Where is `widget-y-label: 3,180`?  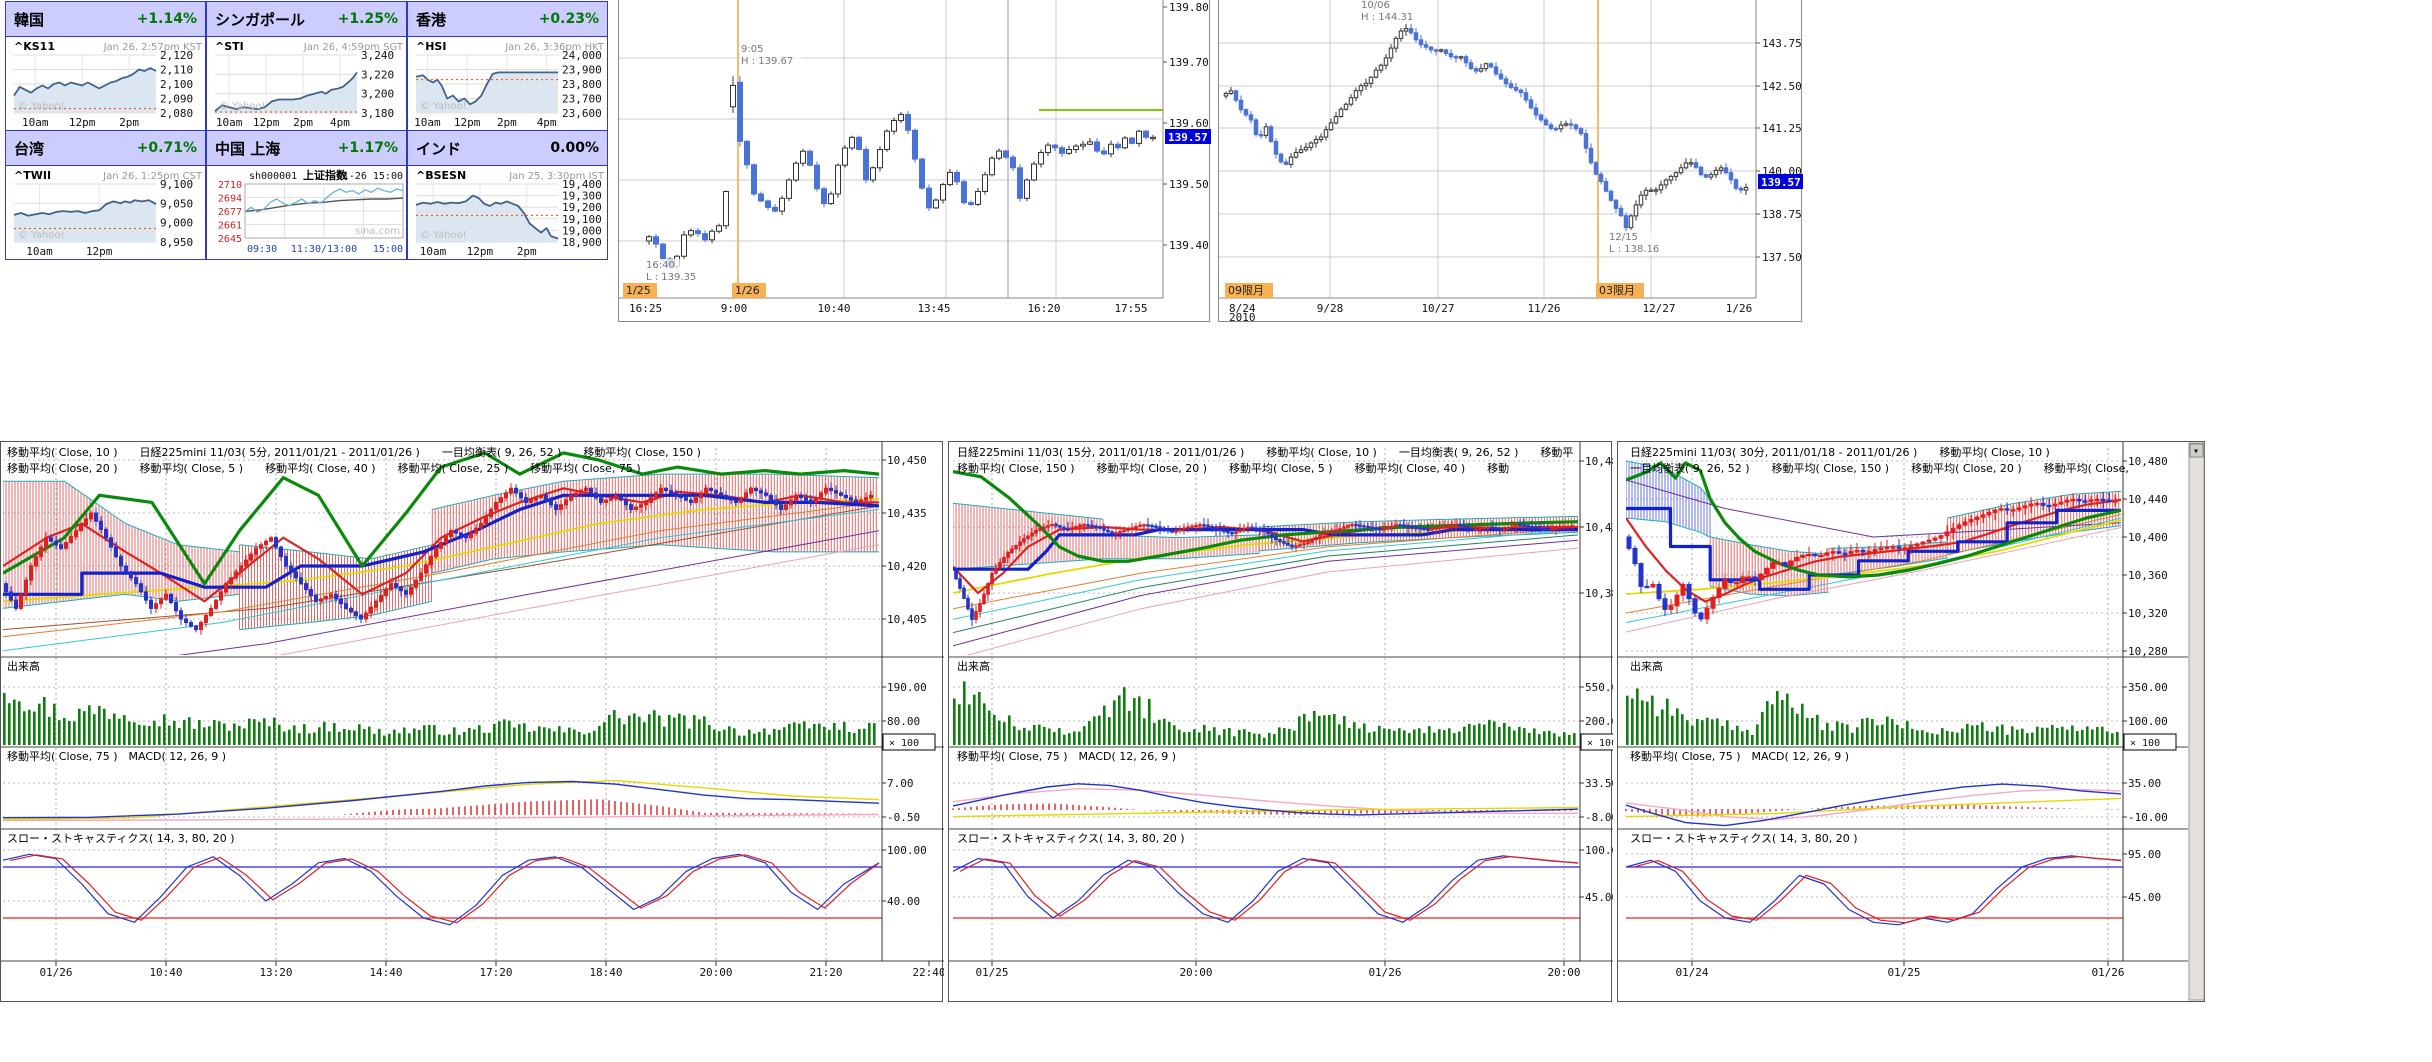
widget-y-label: 3,180 is located at coordinates (377, 113).